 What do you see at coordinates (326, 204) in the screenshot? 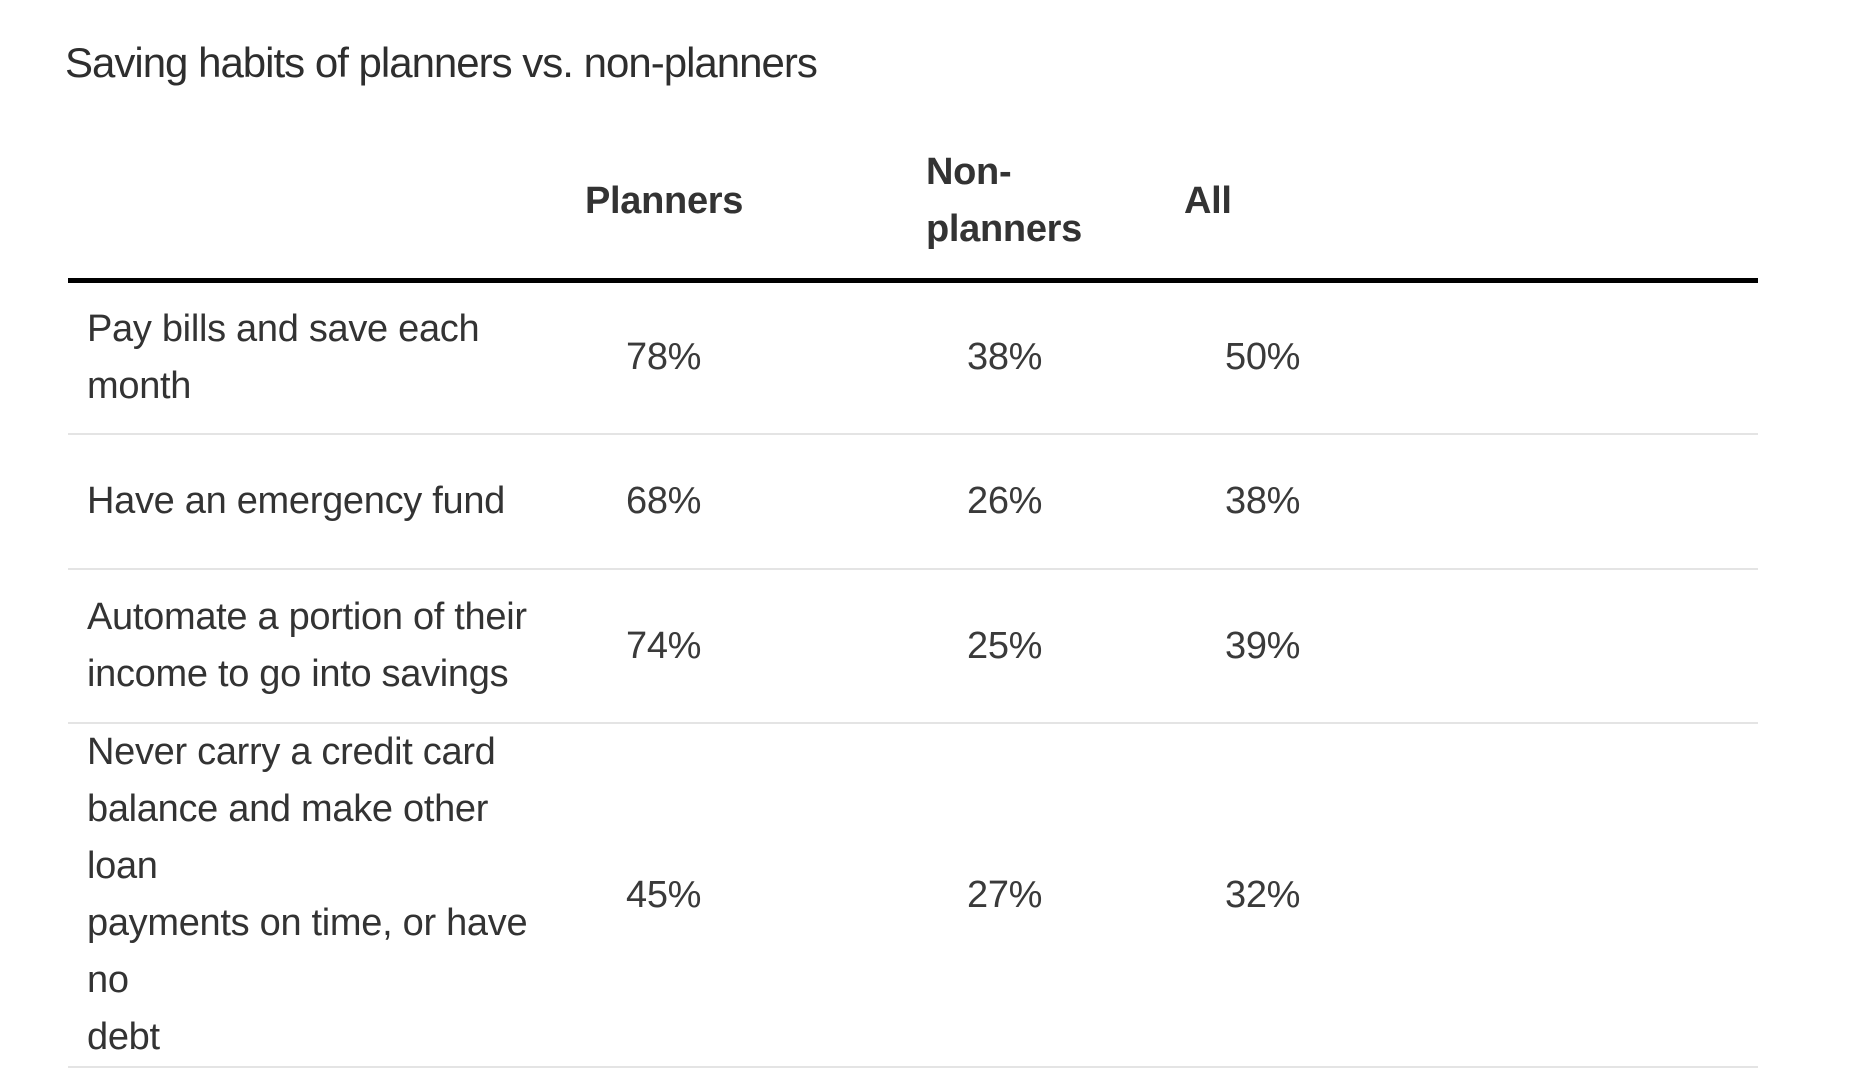
I see `column-header-blank` at bounding box center [326, 204].